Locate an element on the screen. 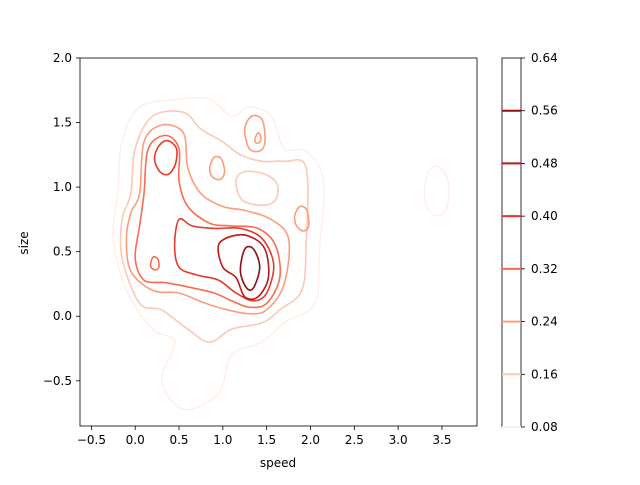  colorbar-frame is located at coordinates (511, 242).